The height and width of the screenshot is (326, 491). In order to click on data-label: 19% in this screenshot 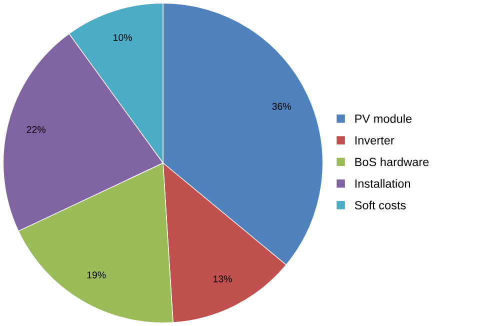, I will do `click(96, 275)`.